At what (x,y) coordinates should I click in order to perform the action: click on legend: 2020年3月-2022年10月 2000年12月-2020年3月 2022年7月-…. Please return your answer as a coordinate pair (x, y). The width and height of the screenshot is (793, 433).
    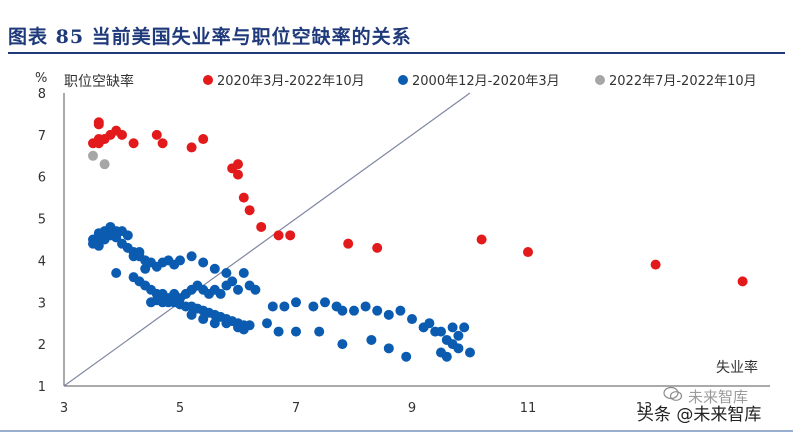
    Looking at the image, I should click on (480, 81).